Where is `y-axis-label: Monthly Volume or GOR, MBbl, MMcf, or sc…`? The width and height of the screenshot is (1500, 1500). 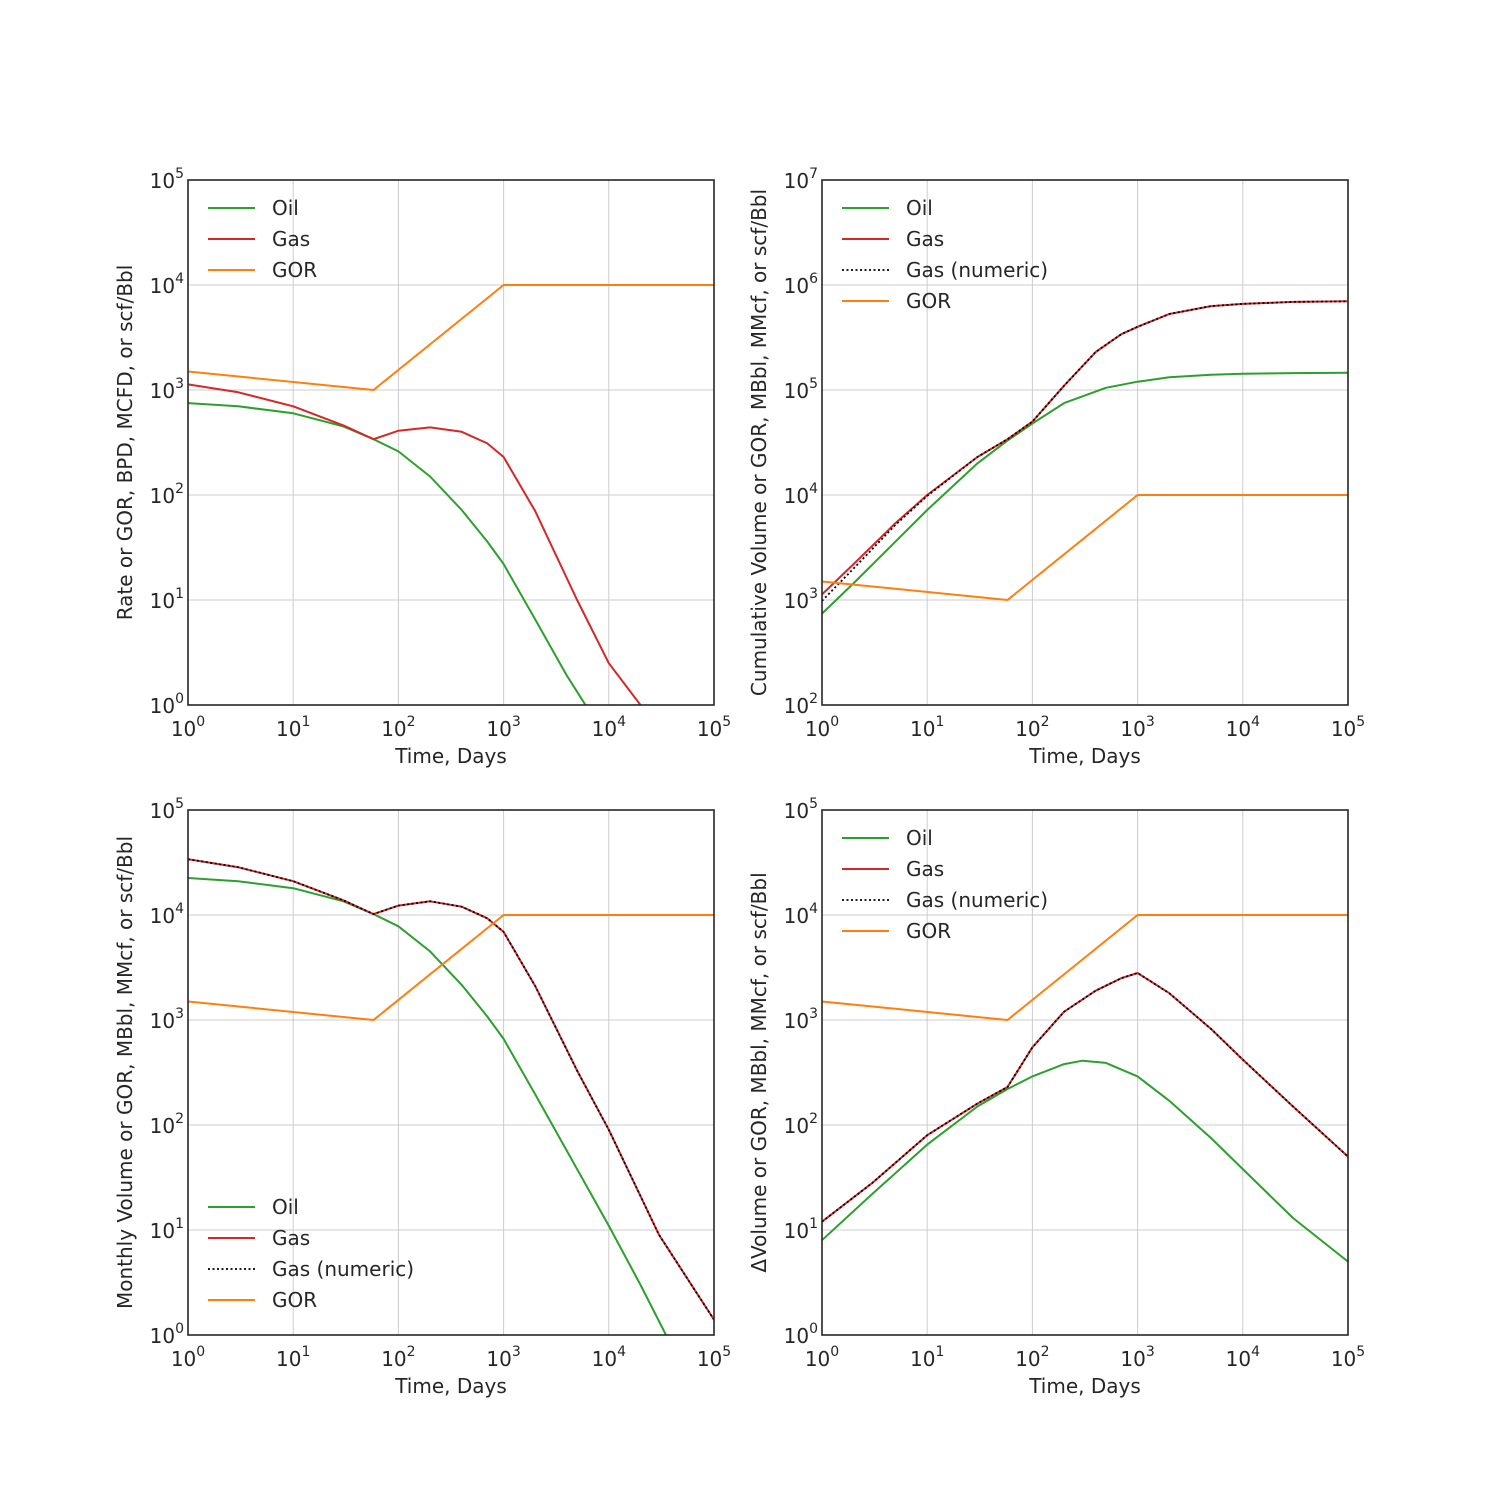
y-axis-label: Monthly Volume or GOR, MBbl, MMcf, or sc… is located at coordinates (125, 1072).